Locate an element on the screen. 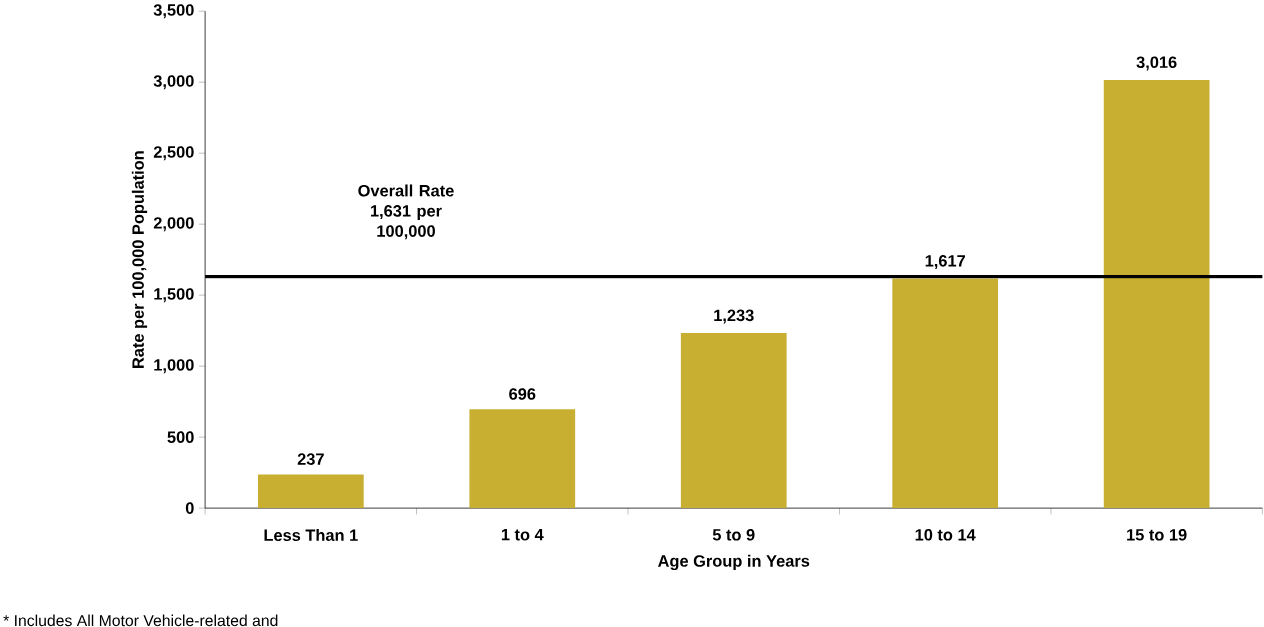 This screenshot has width=1264, height=627. y-tick-label: 3,000 is located at coordinates (173, 82).